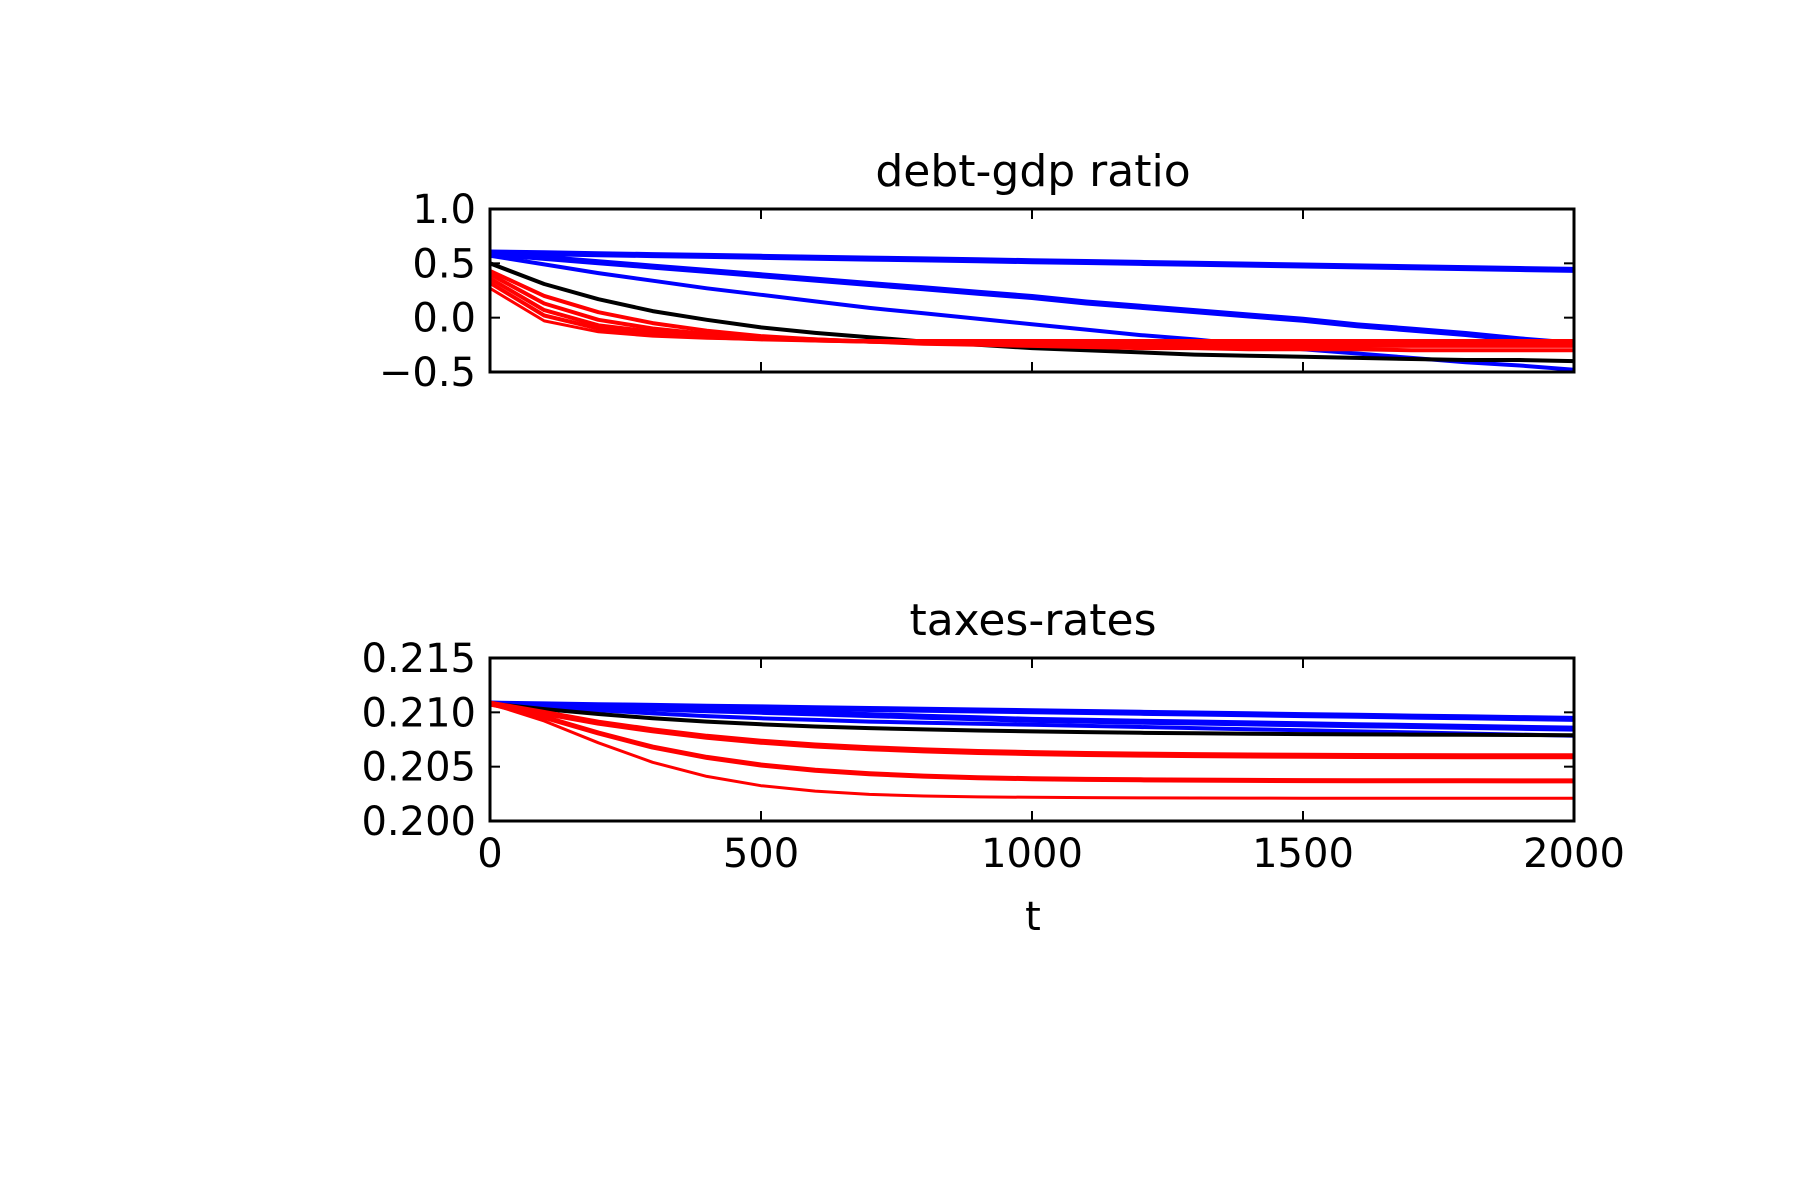  What do you see at coordinates (427, 373) in the screenshot?
I see `debt-gdp-y-tick-label: −0.5` at bounding box center [427, 373].